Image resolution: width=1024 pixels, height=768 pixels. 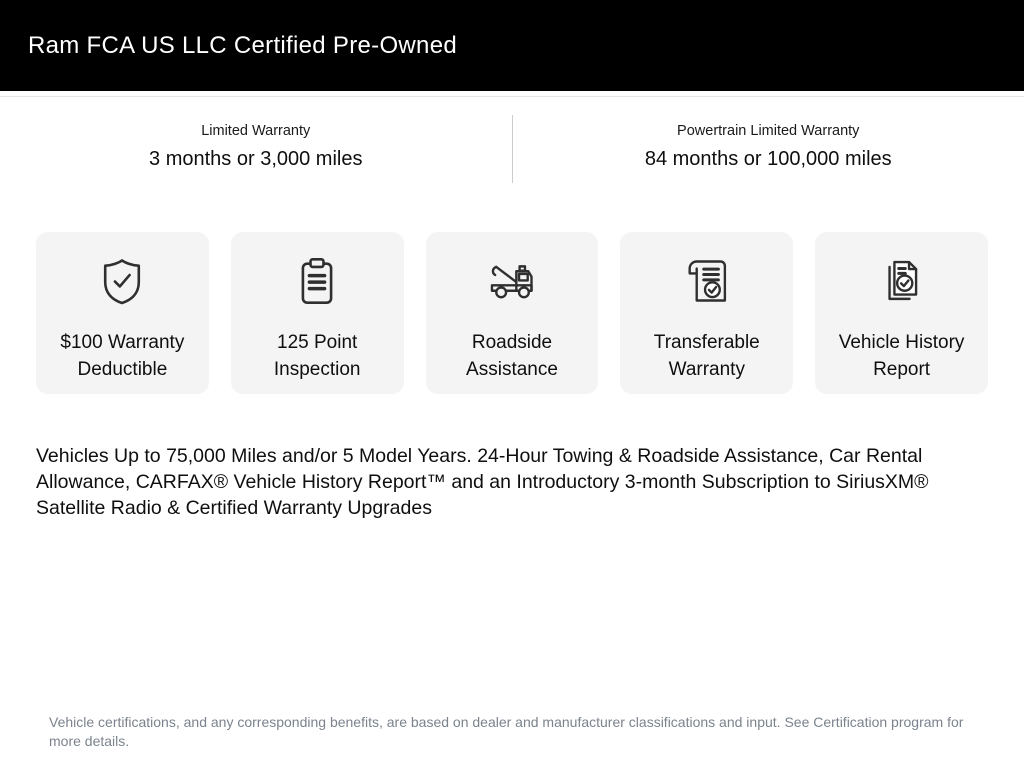 What do you see at coordinates (512, 356) in the screenshot?
I see `card-label: Roadside Assistance` at bounding box center [512, 356].